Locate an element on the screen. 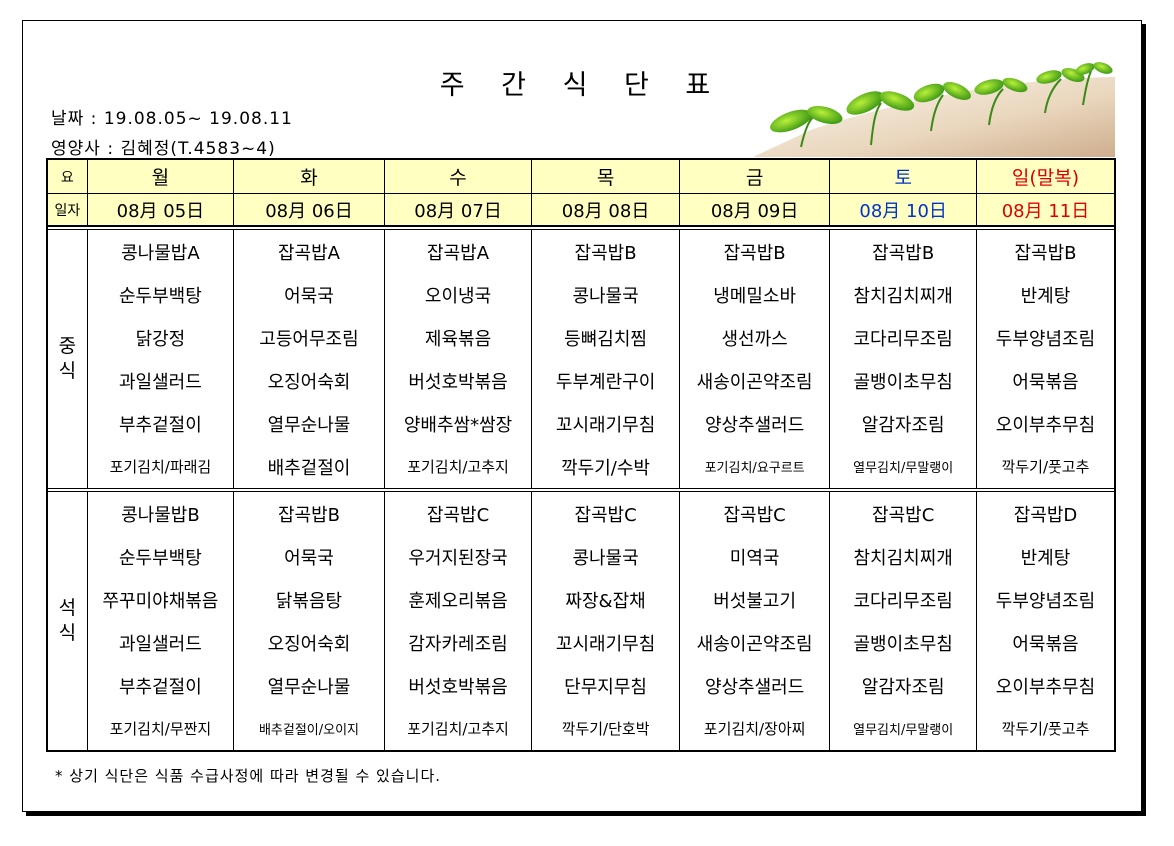 The image size is (1174, 846). dinner-meal-label: 석 식 is located at coordinates (67, 620).